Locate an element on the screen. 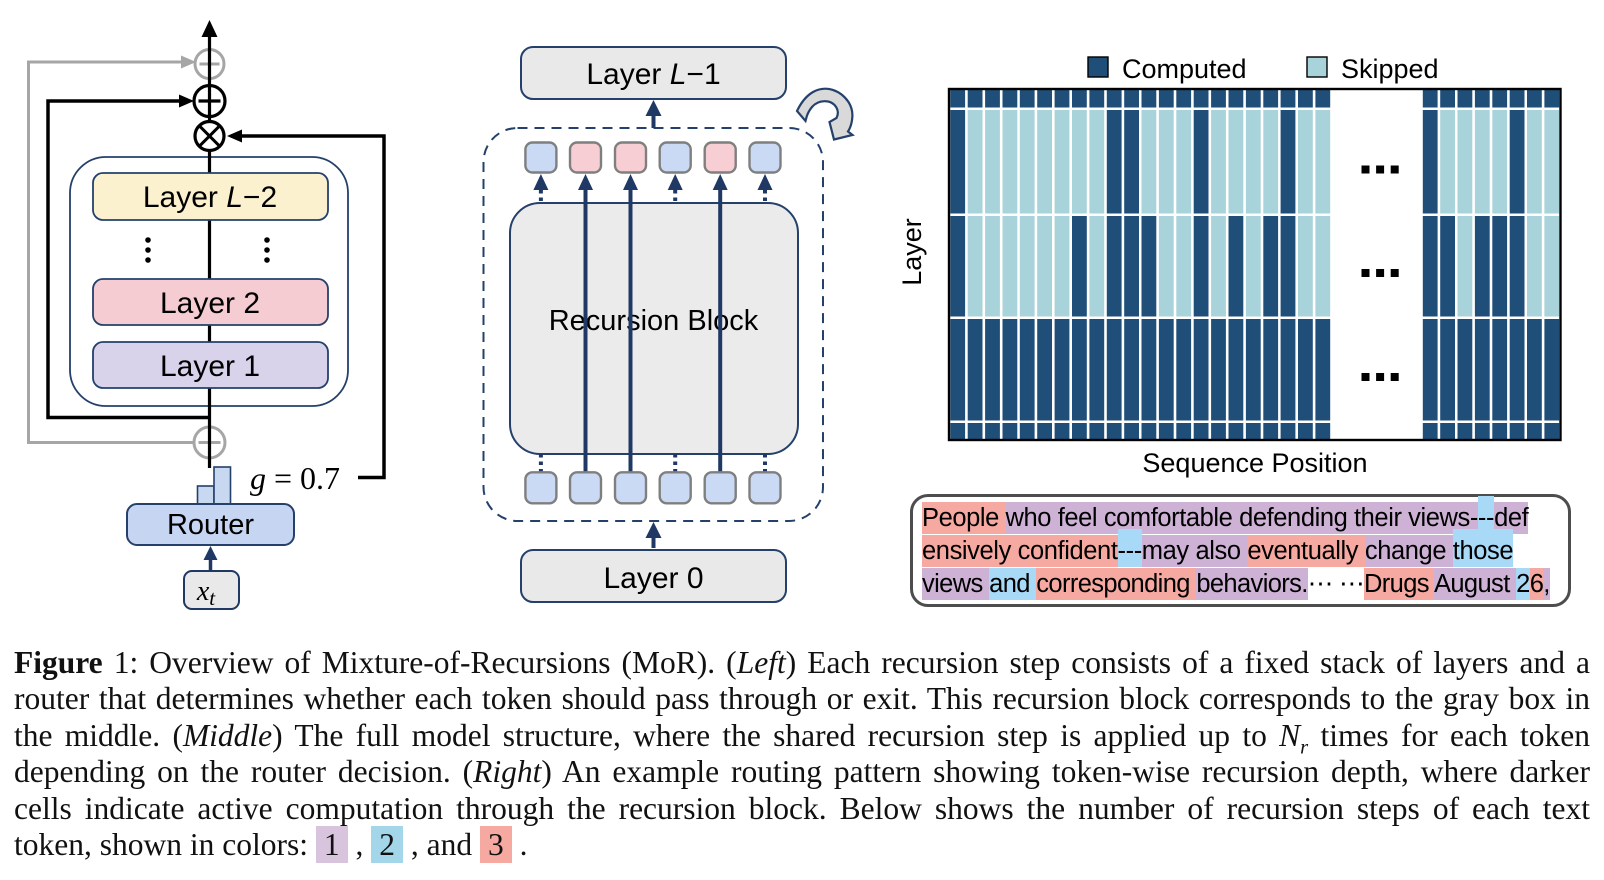 The image size is (1604, 880). svg-text: Computed is located at coordinates (1184, 69).